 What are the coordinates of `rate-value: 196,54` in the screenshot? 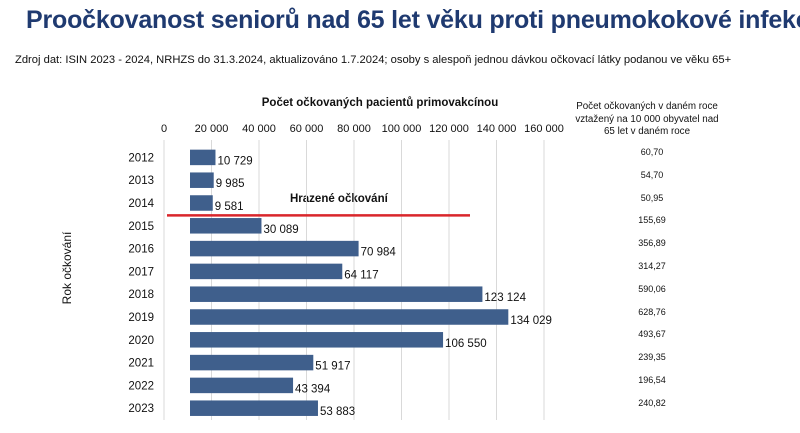 It's located at (652, 380).